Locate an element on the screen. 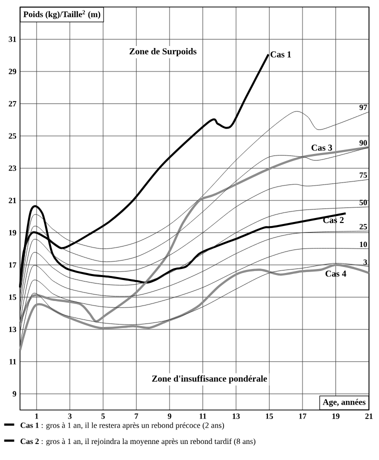  x-tick-label: 11 is located at coordinates (203, 416).